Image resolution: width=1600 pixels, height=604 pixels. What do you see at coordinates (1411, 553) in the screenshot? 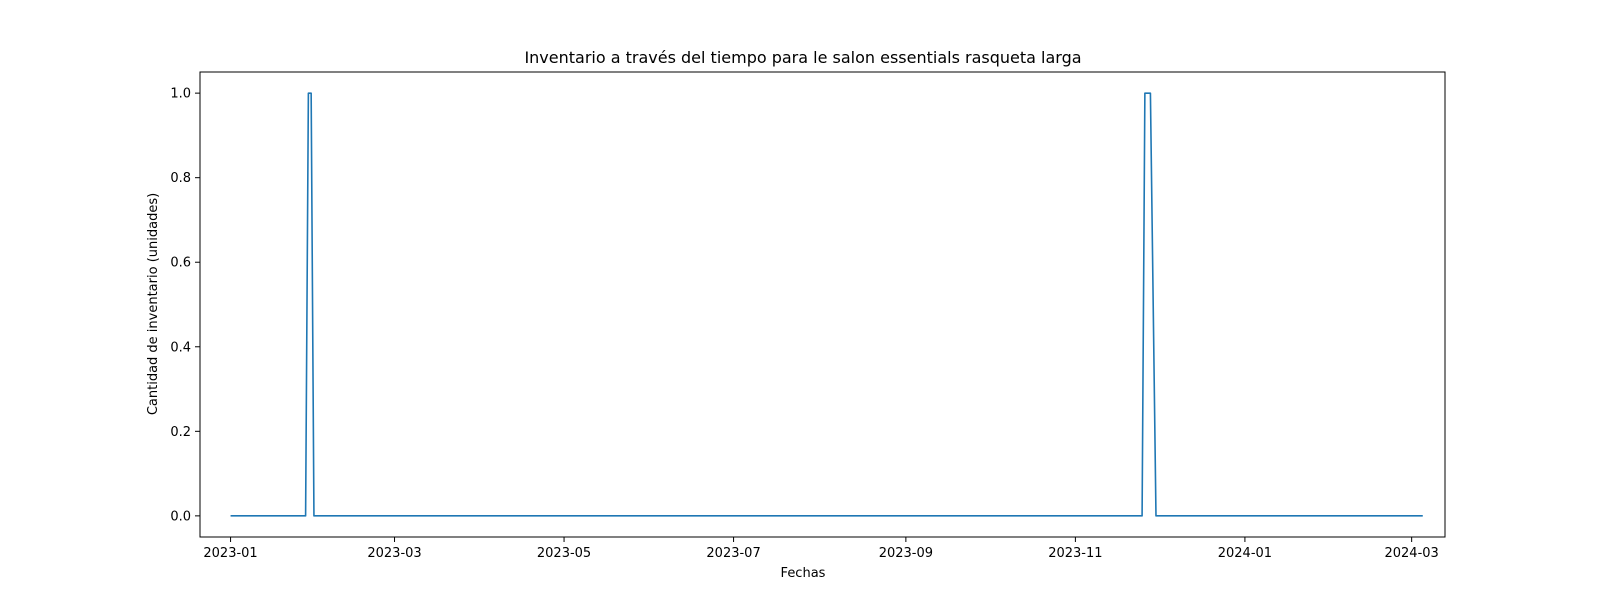
I see `x-tick-label: 2024-03` at bounding box center [1411, 553].